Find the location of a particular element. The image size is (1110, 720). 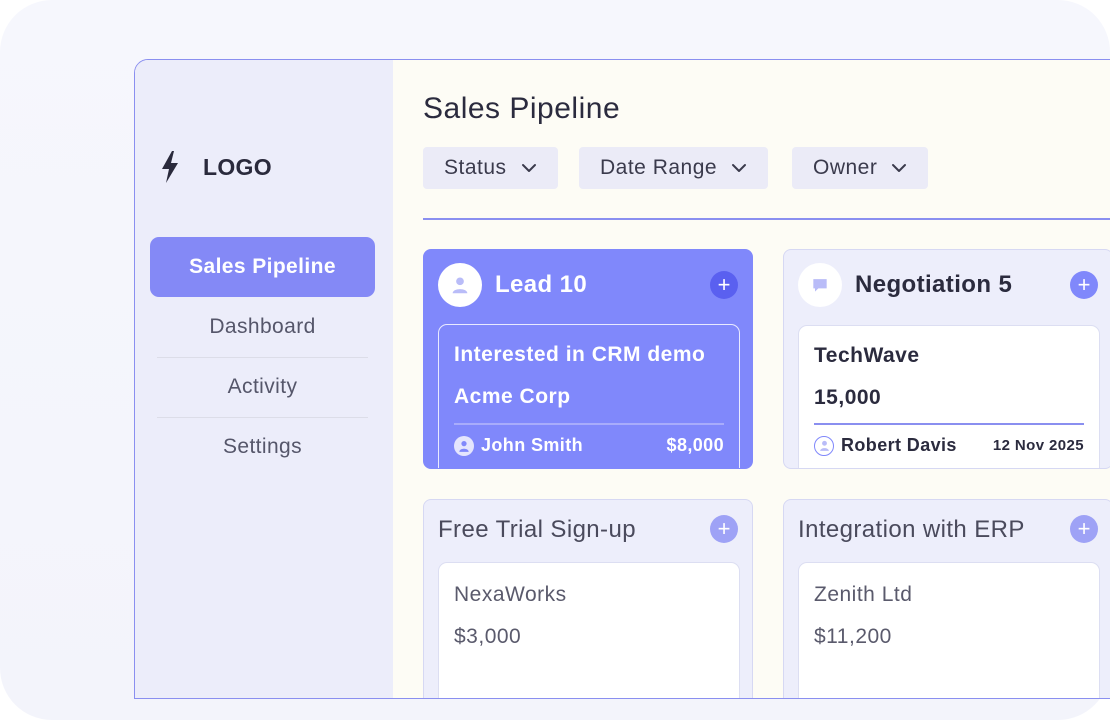

sidebar-item-sales-pipeline: Sales Pipeline is located at coordinates (262, 267).